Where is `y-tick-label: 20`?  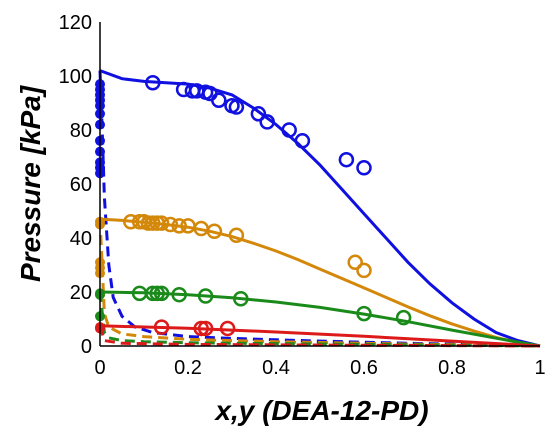 y-tick-label: 20 is located at coordinates (81, 293).